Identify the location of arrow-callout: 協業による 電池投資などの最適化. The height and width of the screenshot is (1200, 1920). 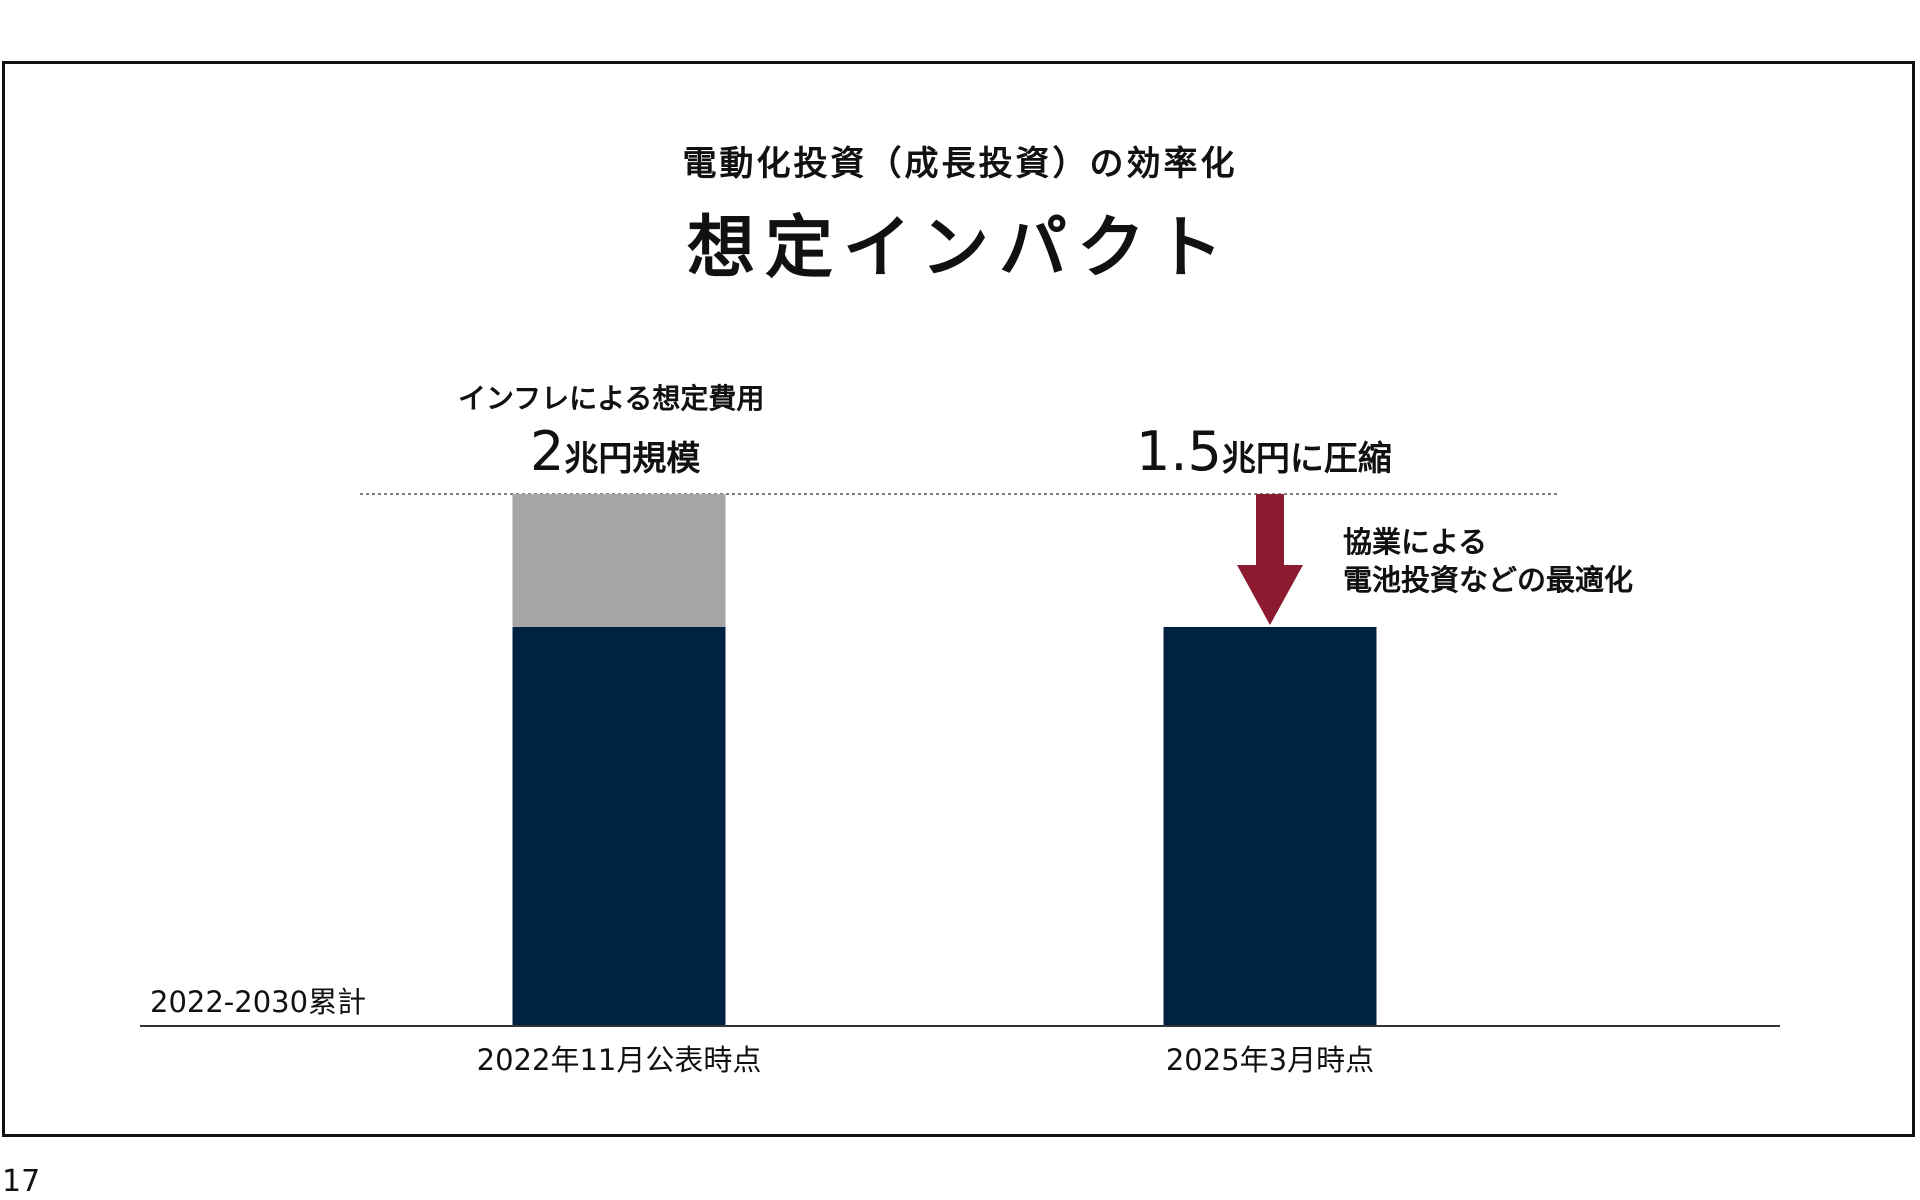
(1488, 561).